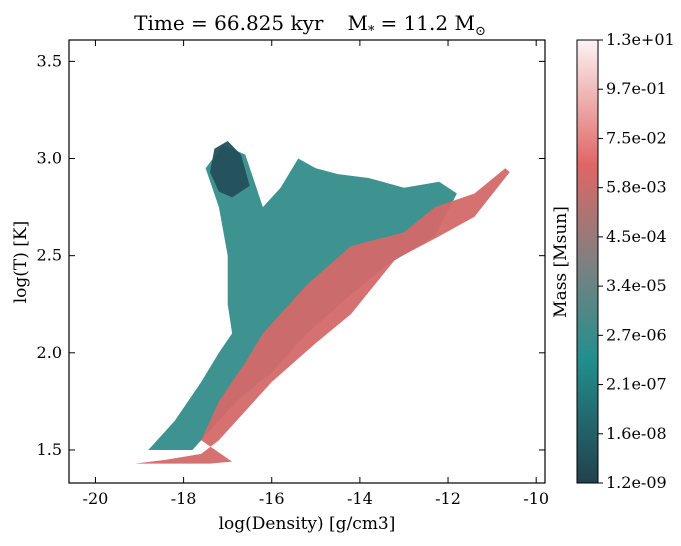  What do you see at coordinates (272, 498) in the screenshot?
I see `x-tick-label: -16` at bounding box center [272, 498].